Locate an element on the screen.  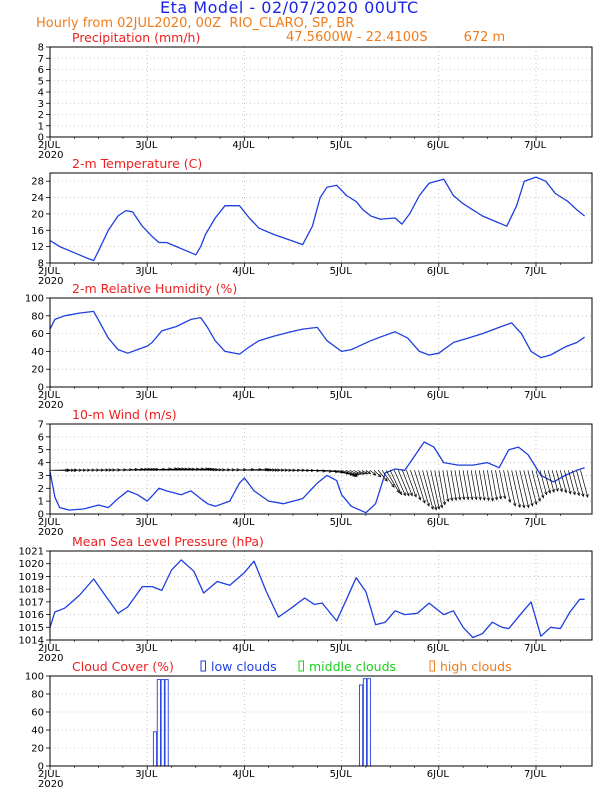
legend: low clouds middle clouds high clouds is located at coordinates (356, 666).